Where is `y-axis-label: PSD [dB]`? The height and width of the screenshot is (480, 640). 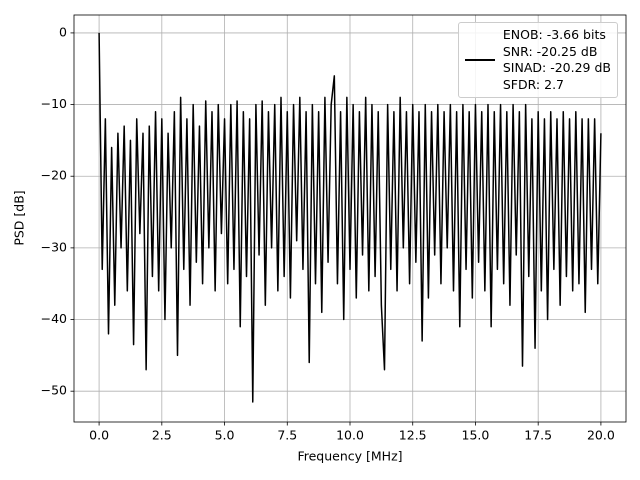 y-axis-label: PSD [dB] is located at coordinates (19, 217).